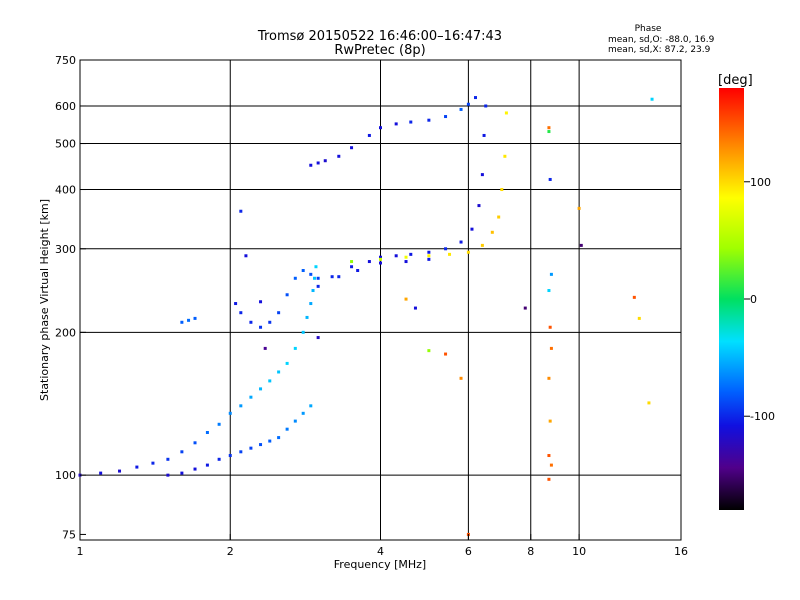  Describe the element at coordinates (69, 534) in the screenshot. I see `y-tick-label: 75` at that location.